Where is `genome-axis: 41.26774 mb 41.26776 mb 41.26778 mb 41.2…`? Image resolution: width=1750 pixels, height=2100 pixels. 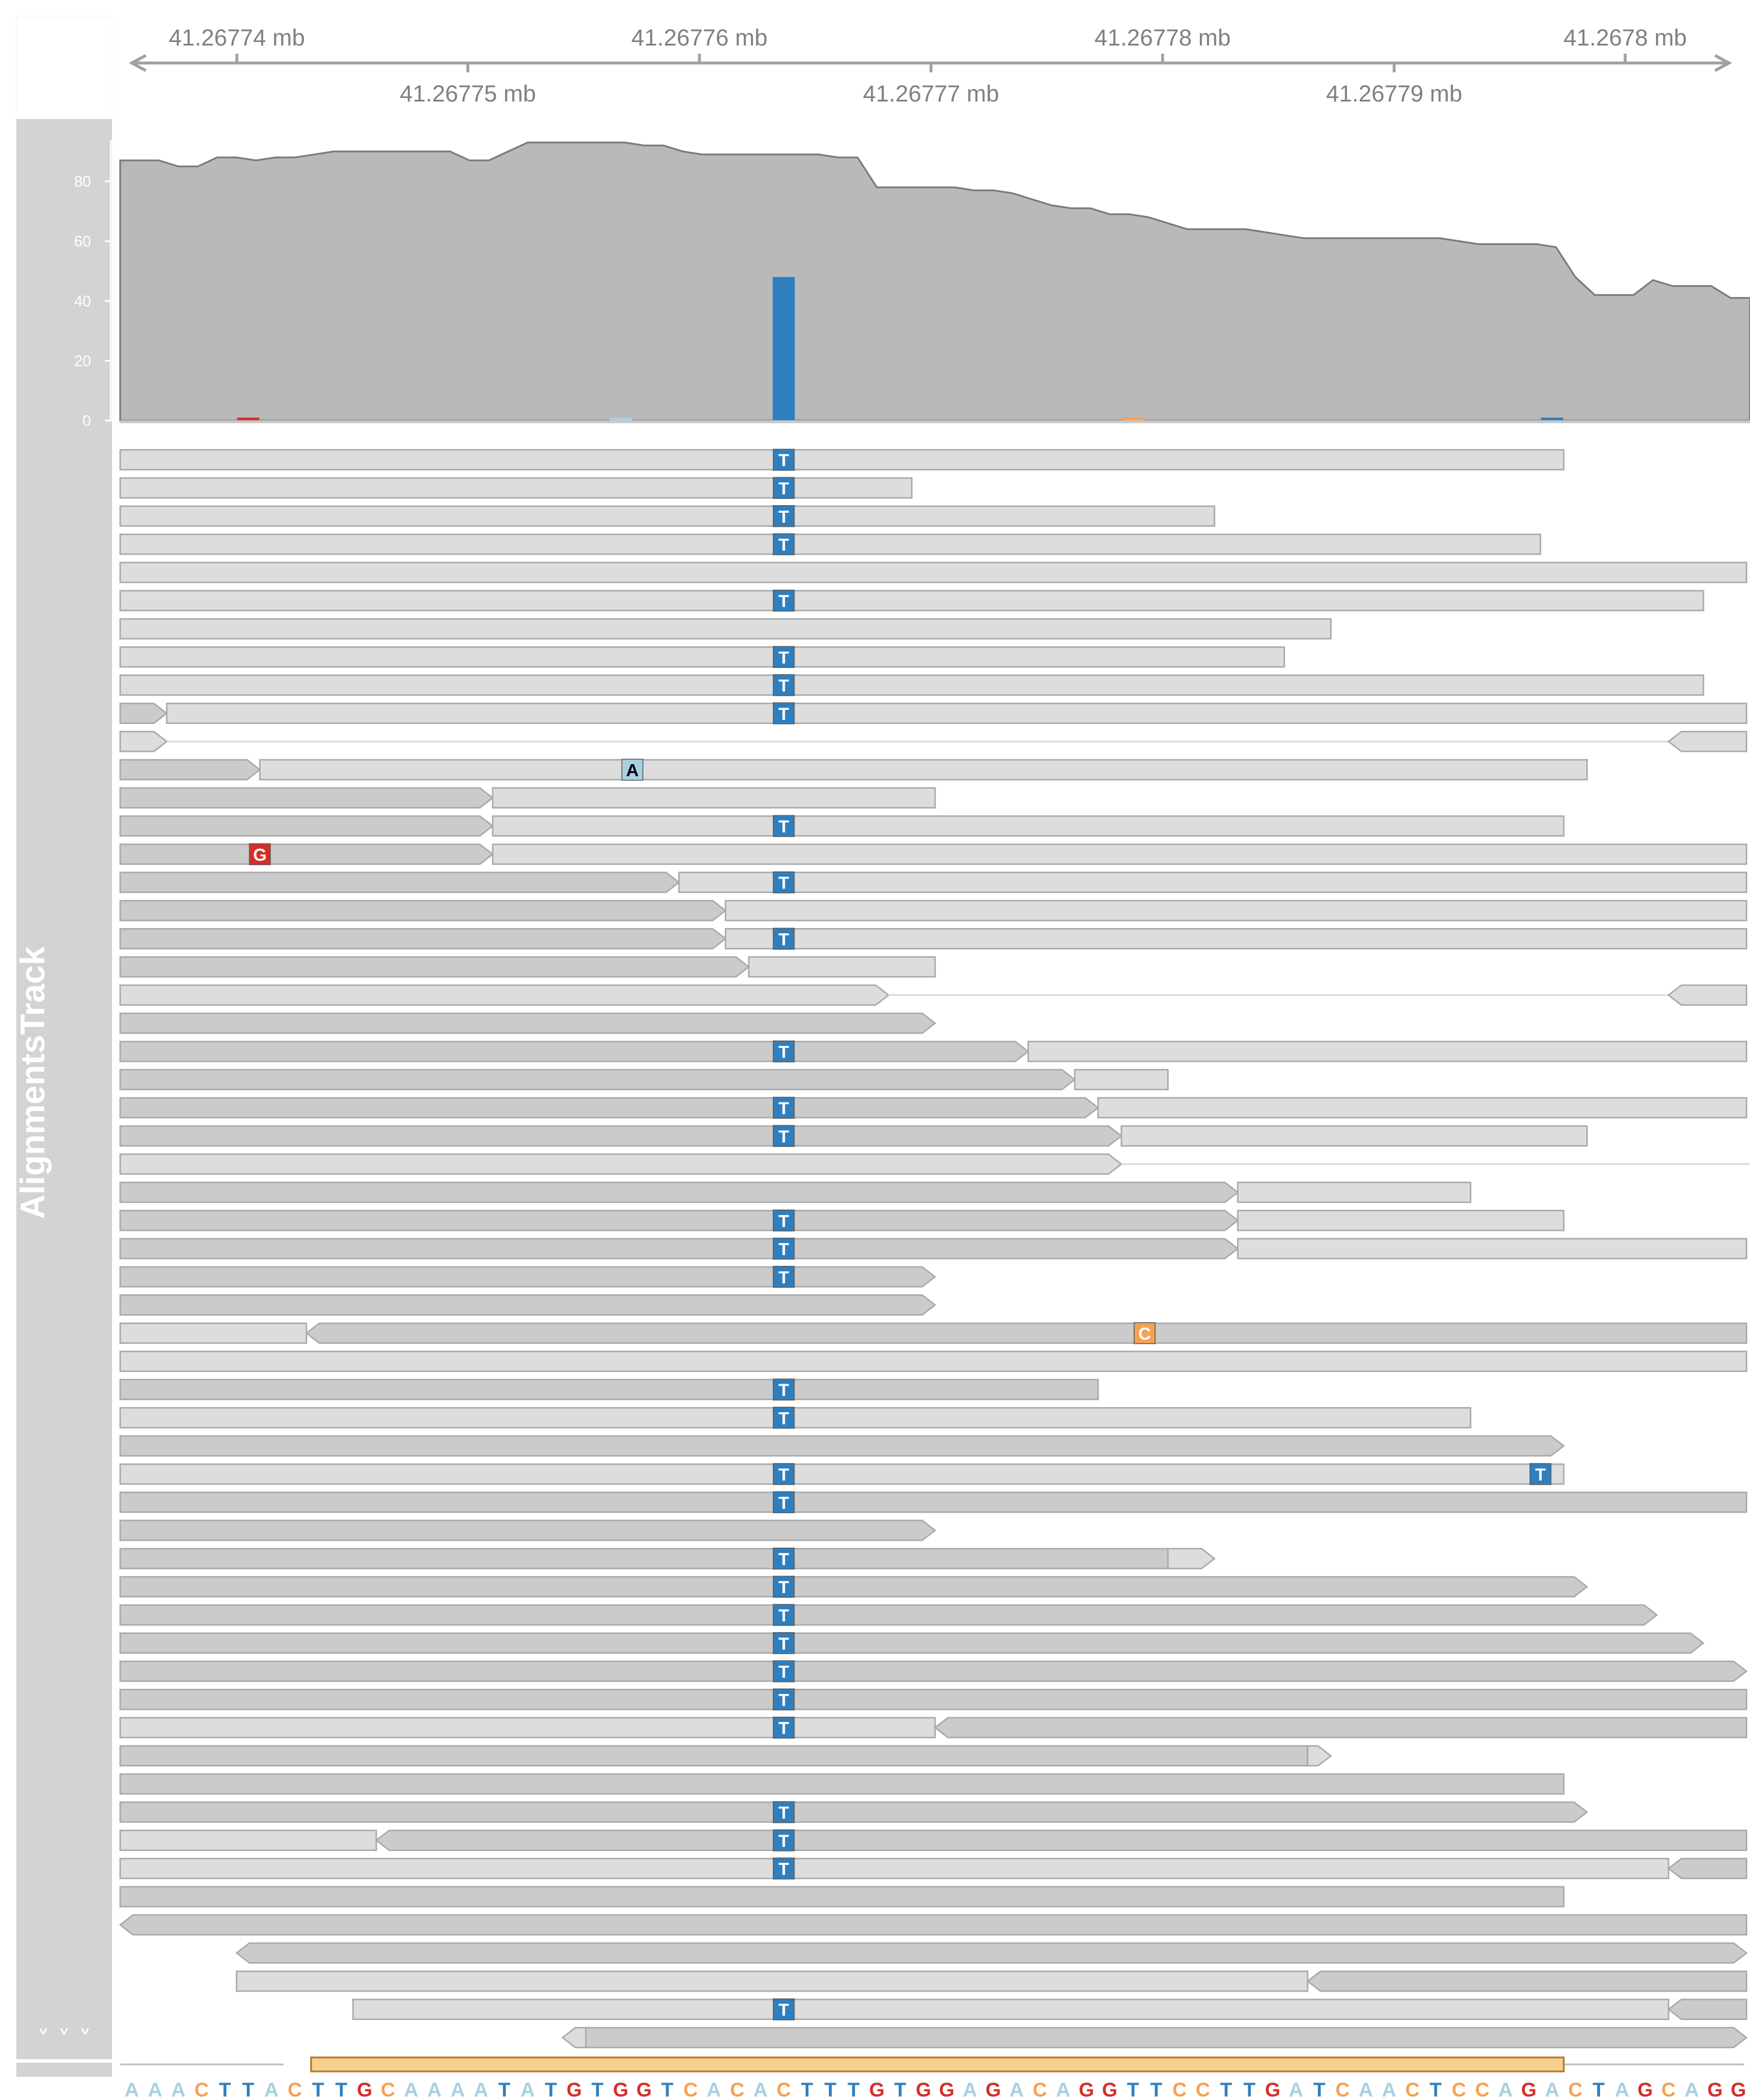
genome-axis: 41.26774 mb 41.26776 mb 41.26778 mb 41.2… is located at coordinates (930, 66).